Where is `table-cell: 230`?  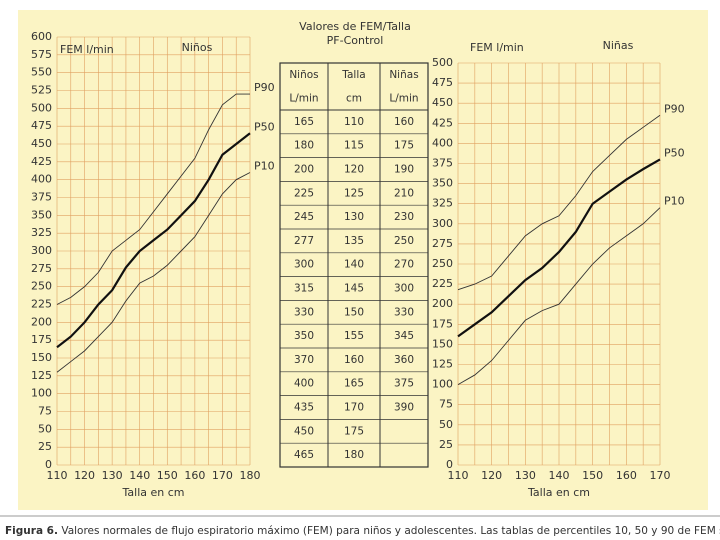
table-cell: 230 is located at coordinates (404, 217).